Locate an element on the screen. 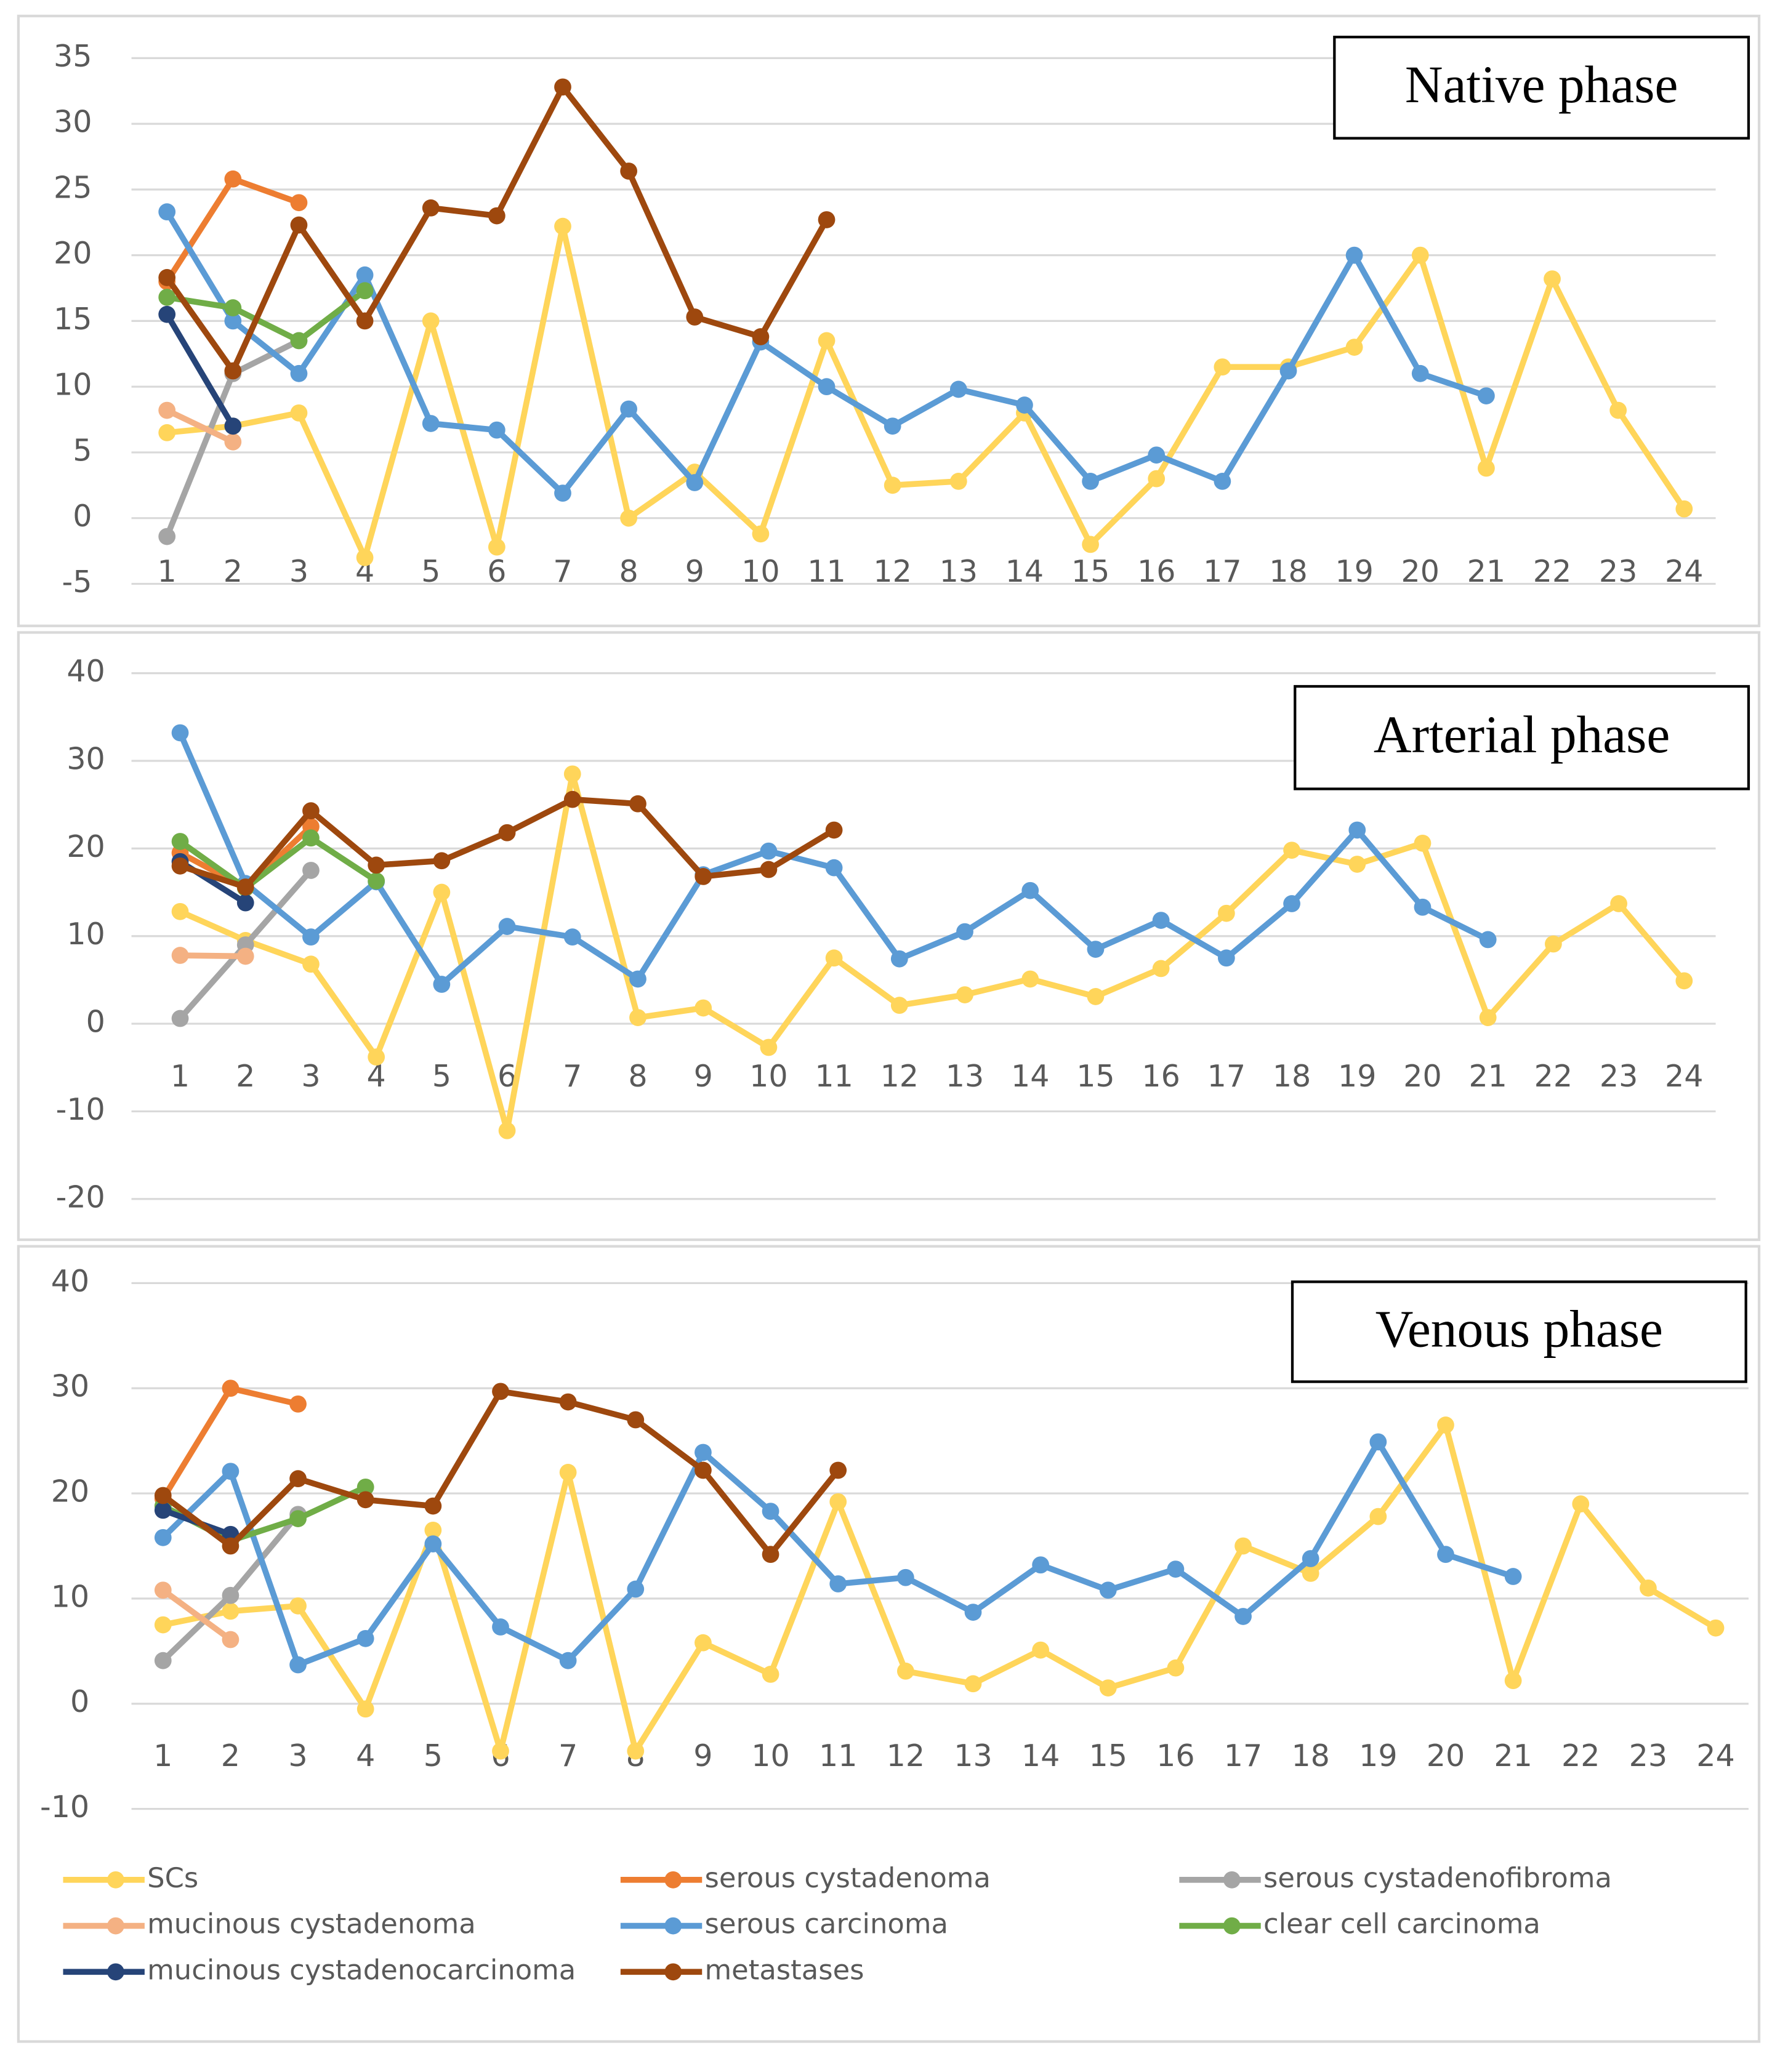 The height and width of the screenshot is (2072, 1788). legend-label: serous carcinoma is located at coordinates (826, 1924).